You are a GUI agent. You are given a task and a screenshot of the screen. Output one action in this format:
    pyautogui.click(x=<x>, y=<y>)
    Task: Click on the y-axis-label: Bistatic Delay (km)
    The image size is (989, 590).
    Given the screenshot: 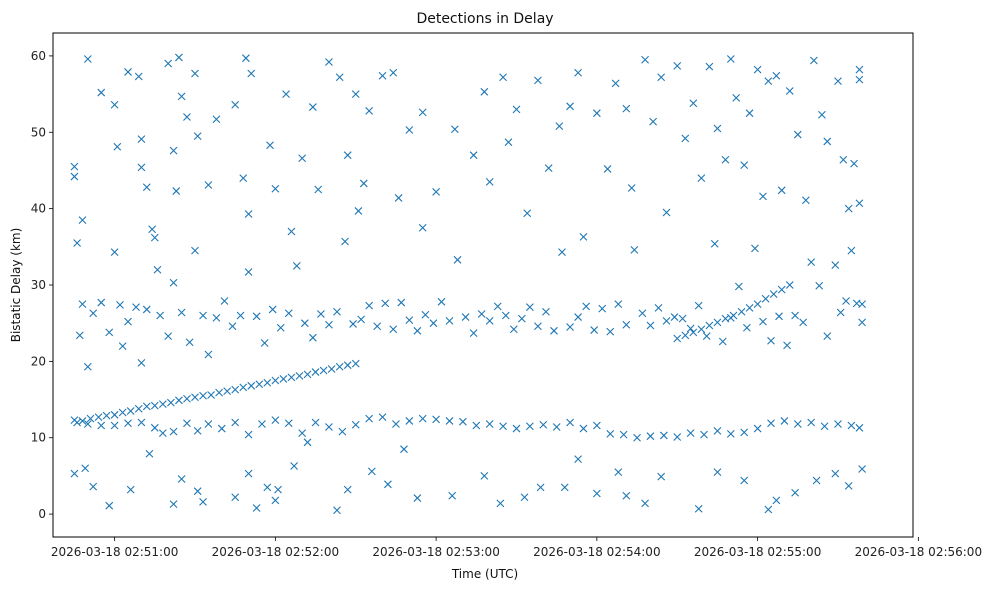 What is the action you would take?
    pyautogui.click(x=16, y=285)
    